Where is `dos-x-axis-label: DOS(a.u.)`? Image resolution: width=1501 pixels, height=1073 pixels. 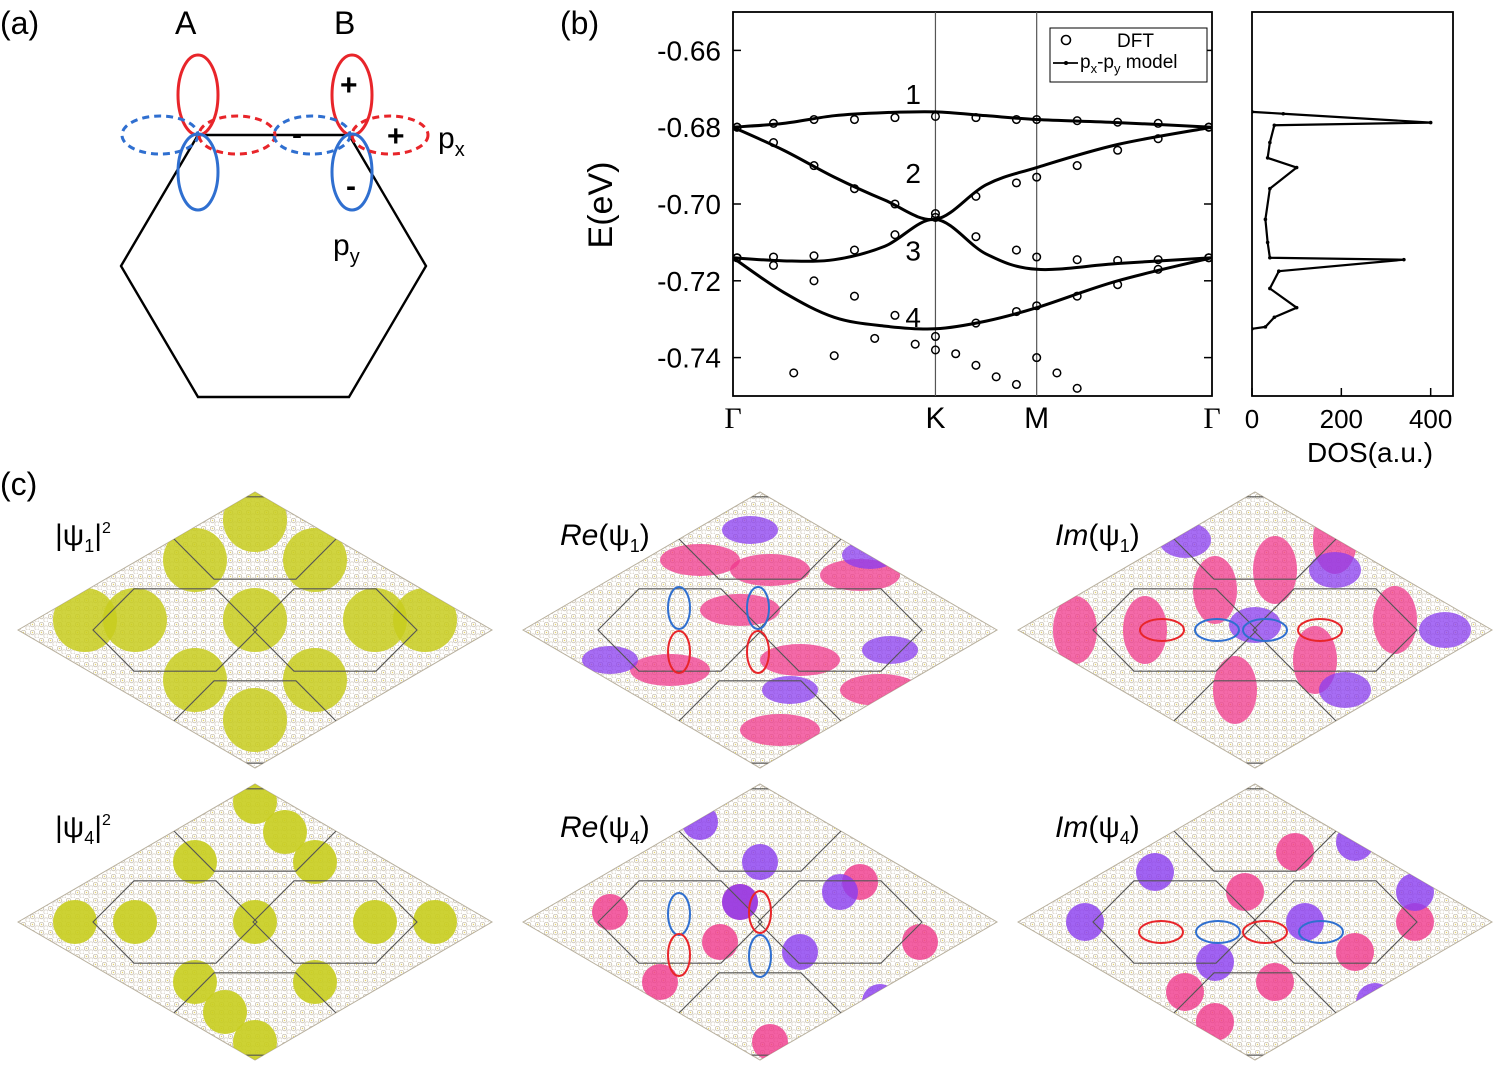
dos-x-axis-label: DOS(a.u.) is located at coordinates (1370, 452).